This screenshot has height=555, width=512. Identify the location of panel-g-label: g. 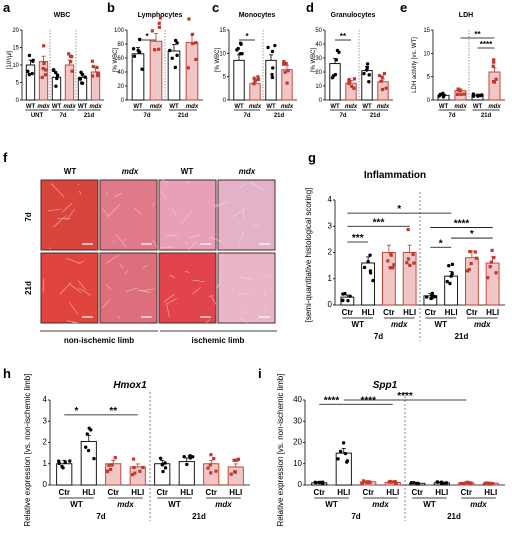
(312, 157).